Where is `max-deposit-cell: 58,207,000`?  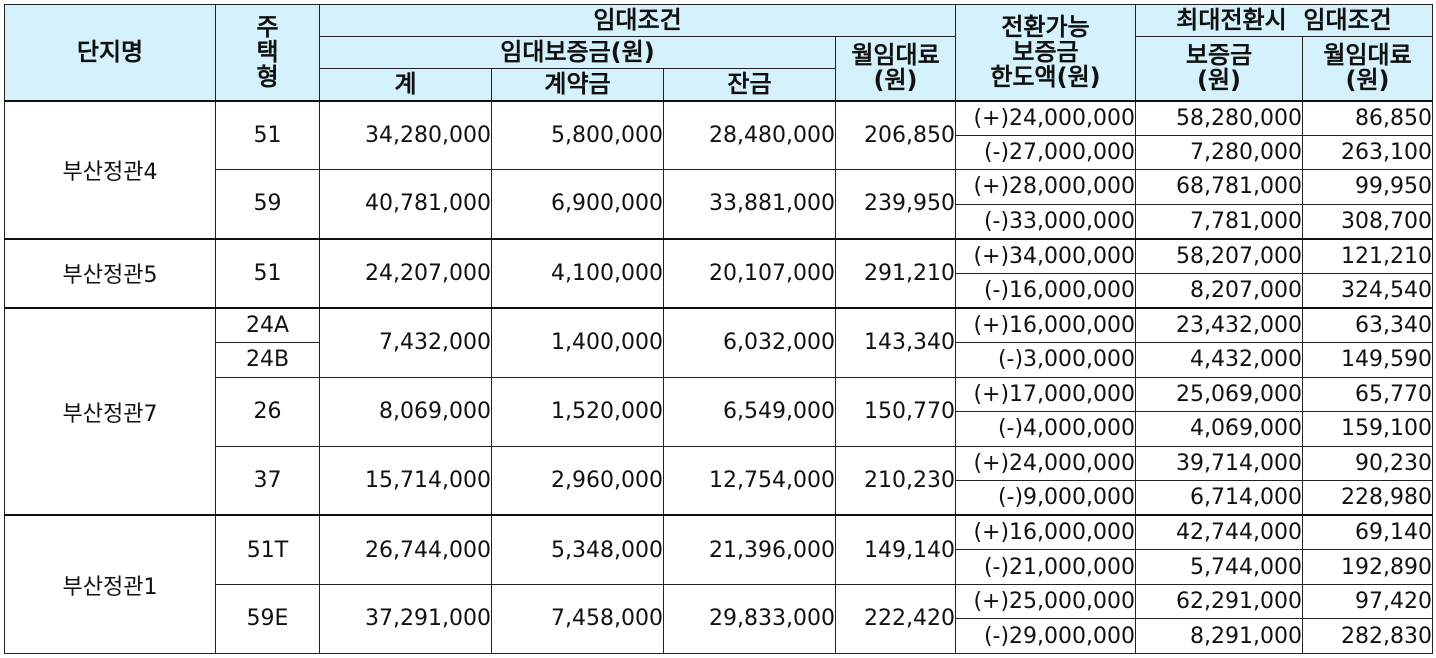 max-deposit-cell: 58,207,000 is located at coordinates (1219, 255).